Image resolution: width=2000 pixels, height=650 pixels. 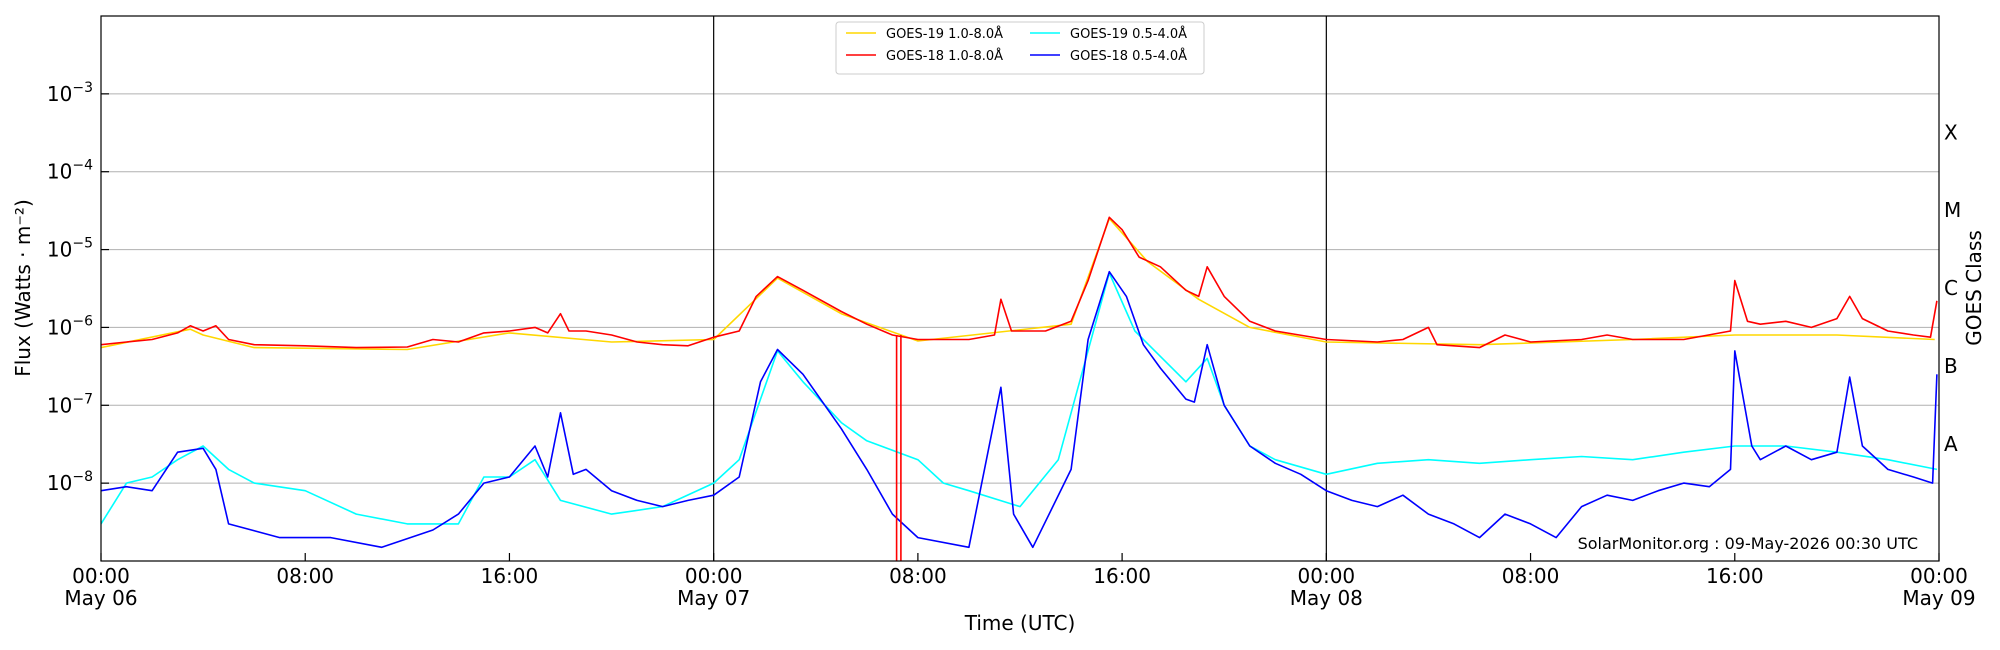 I want to click on y-tick-label: 10⁻⁴, so click(x=70, y=171).